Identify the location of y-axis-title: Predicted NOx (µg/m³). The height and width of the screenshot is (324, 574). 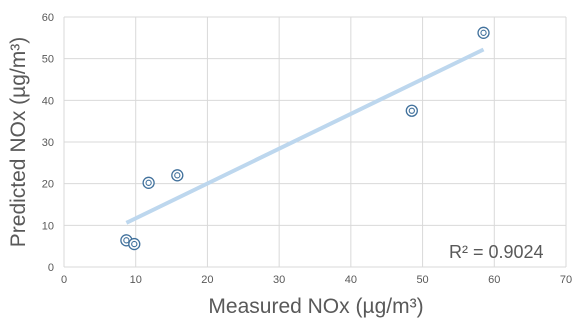
(18, 142).